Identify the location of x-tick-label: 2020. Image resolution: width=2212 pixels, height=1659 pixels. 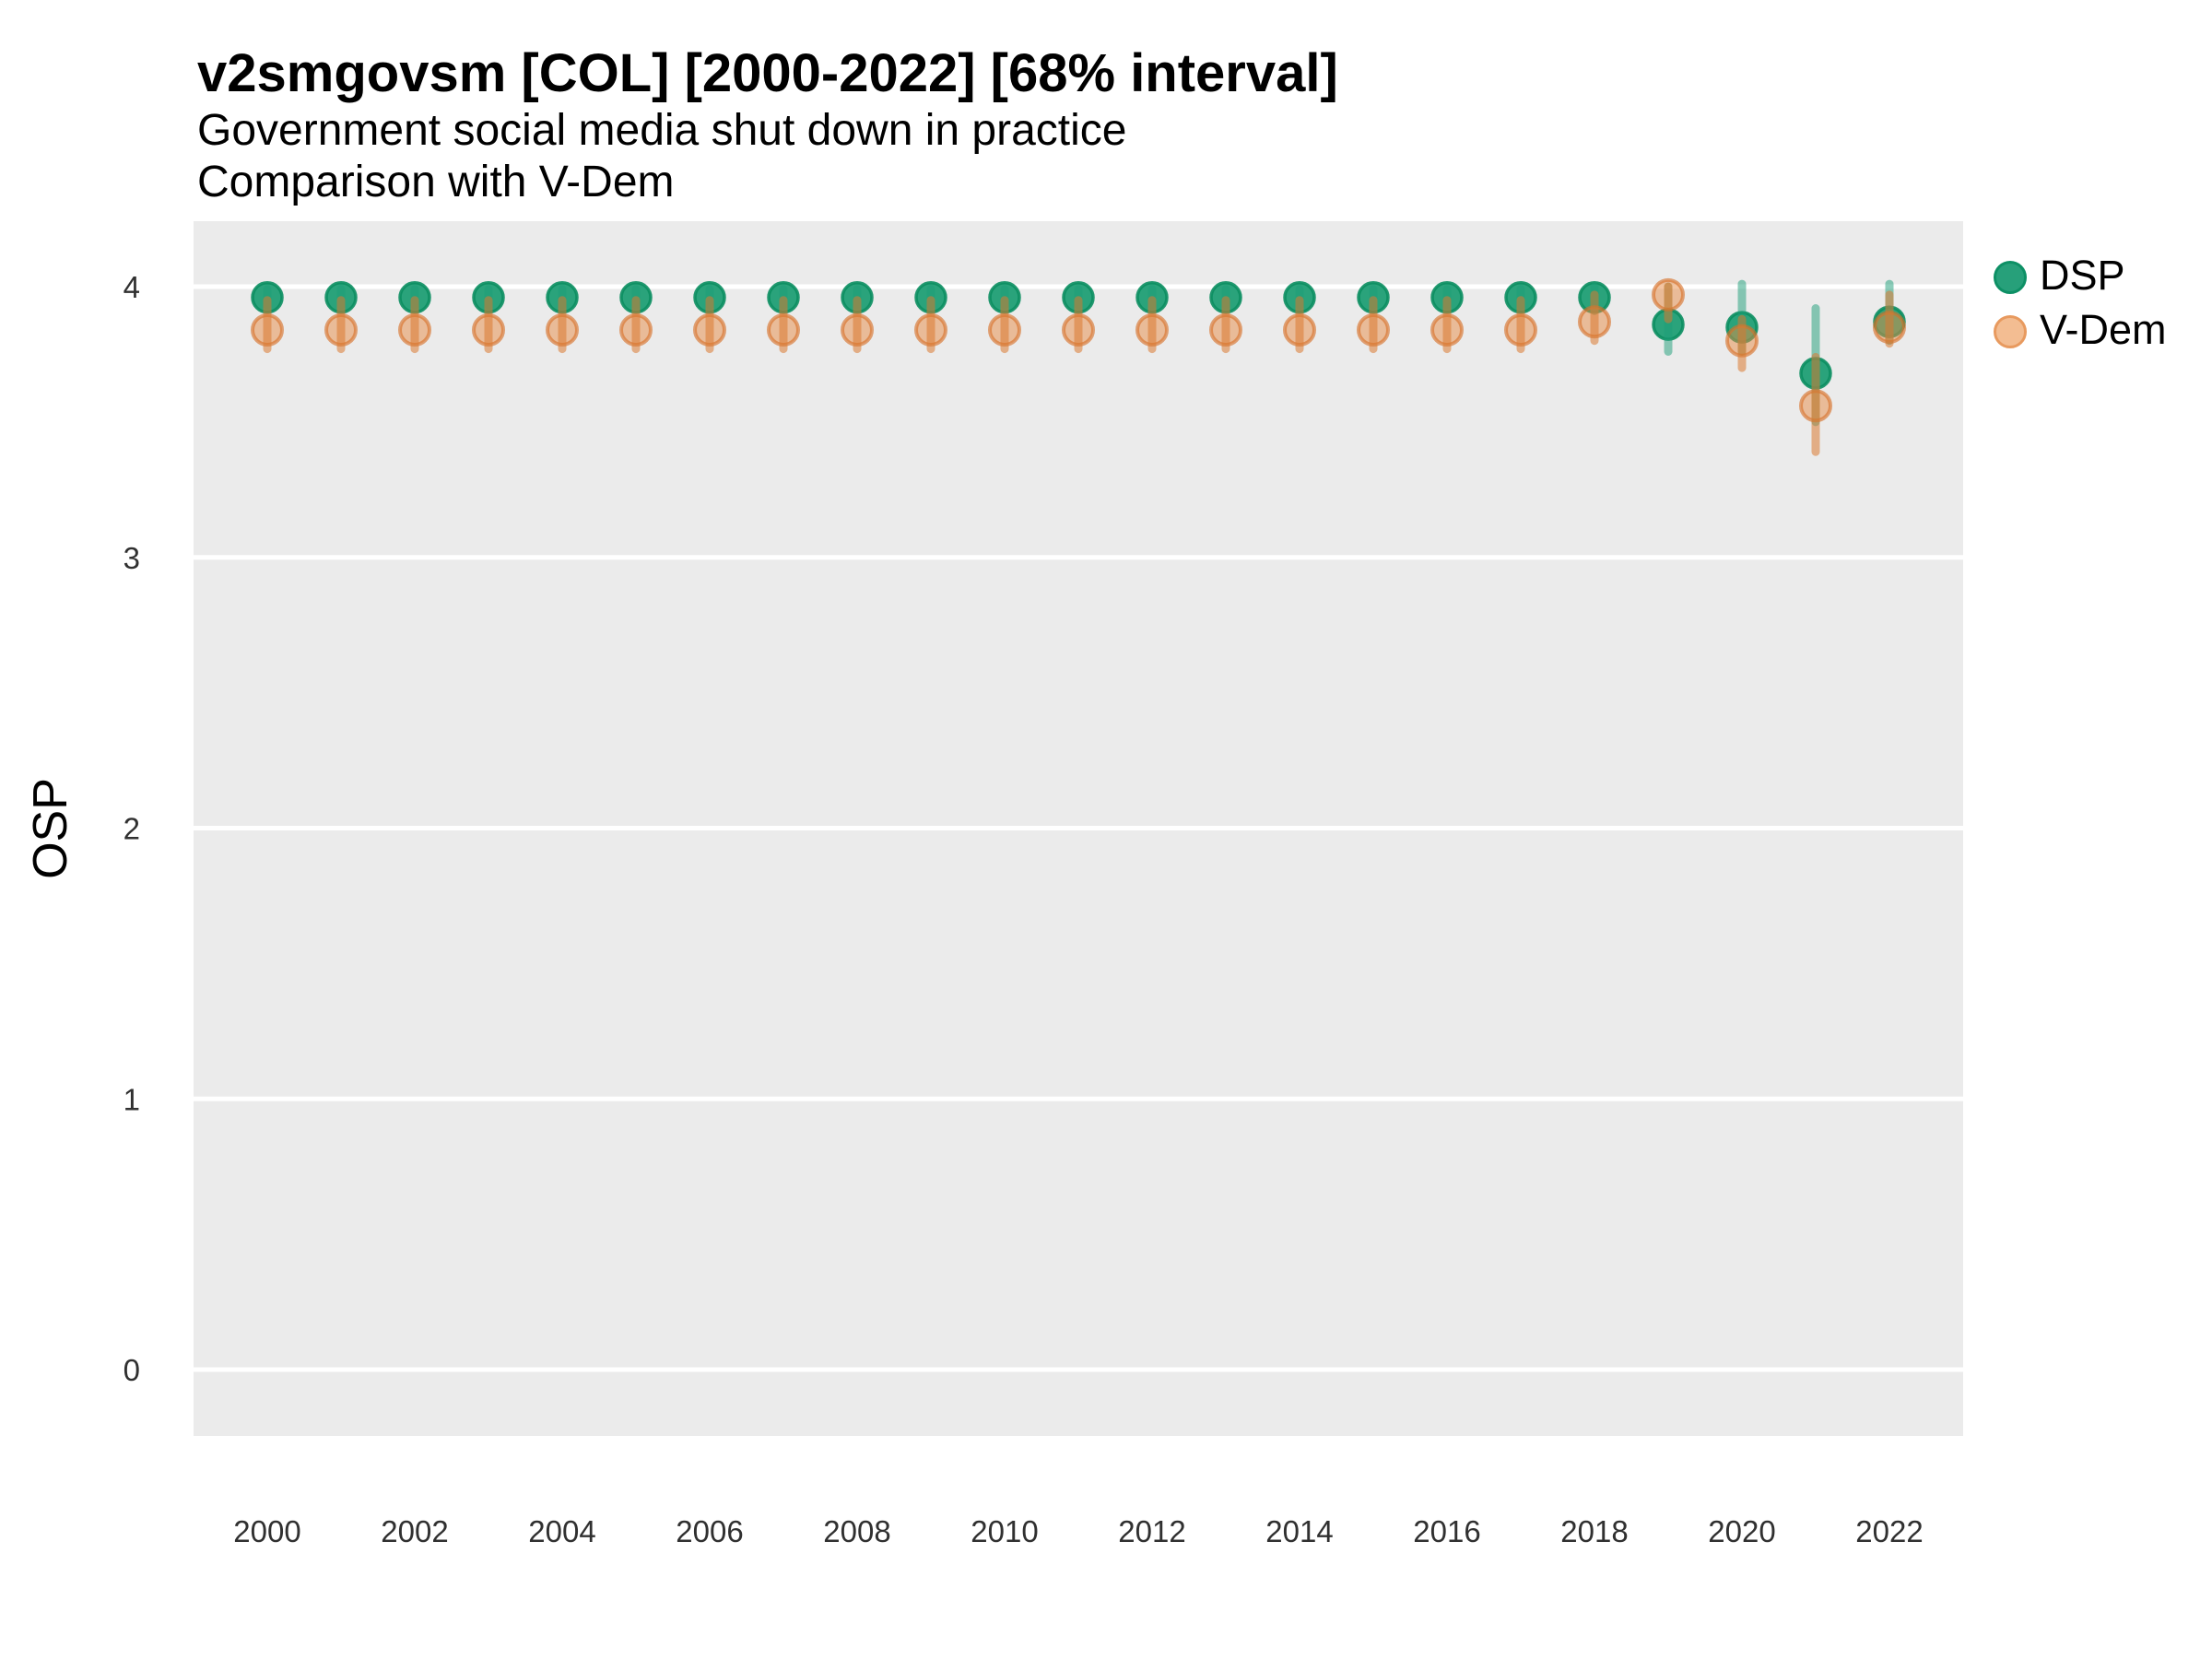
(1741, 1531).